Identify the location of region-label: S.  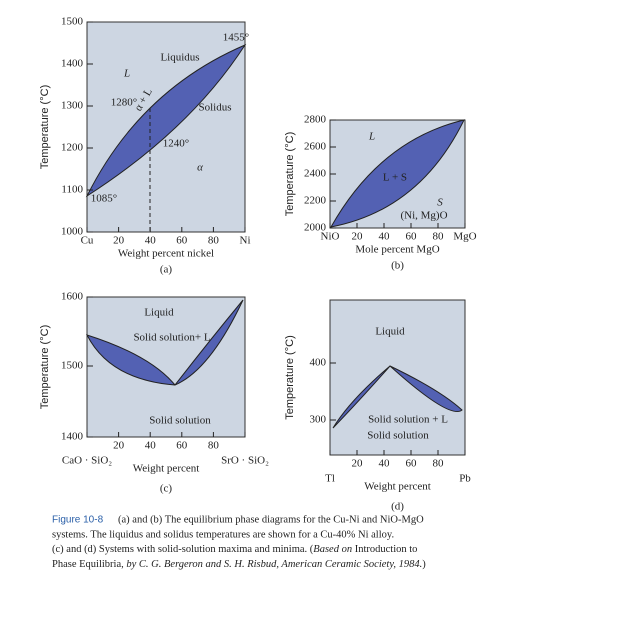
(440, 203).